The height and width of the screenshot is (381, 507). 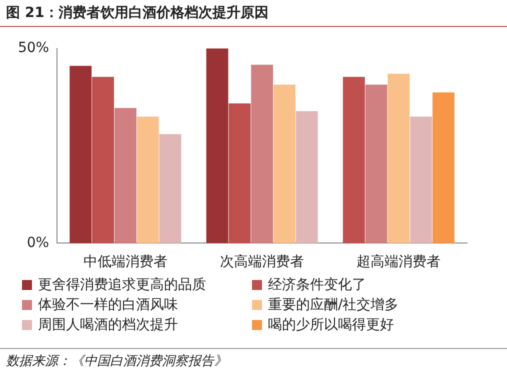 I want to click on x-tick-label: 超高端消费者, so click(x=398, y=262).